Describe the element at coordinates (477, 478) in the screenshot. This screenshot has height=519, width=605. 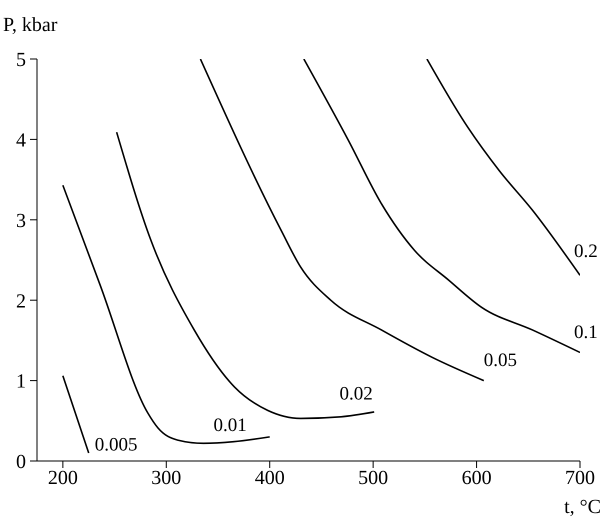
I see `x-tick-label: 600` at that location.